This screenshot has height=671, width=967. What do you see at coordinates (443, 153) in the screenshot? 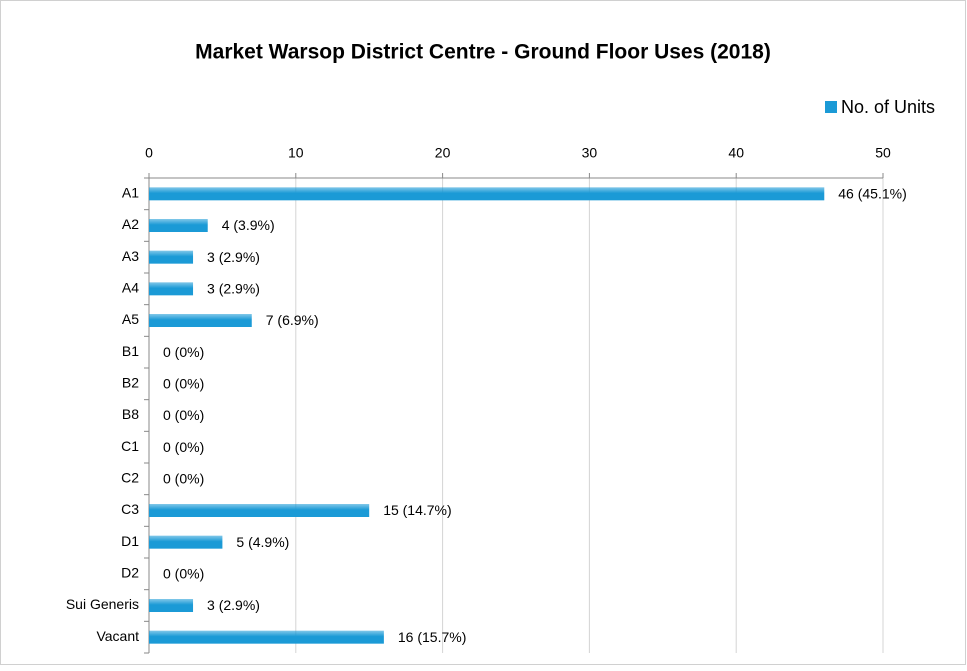
I see `x-tick-label: 20` at bounding box center [443, 153].